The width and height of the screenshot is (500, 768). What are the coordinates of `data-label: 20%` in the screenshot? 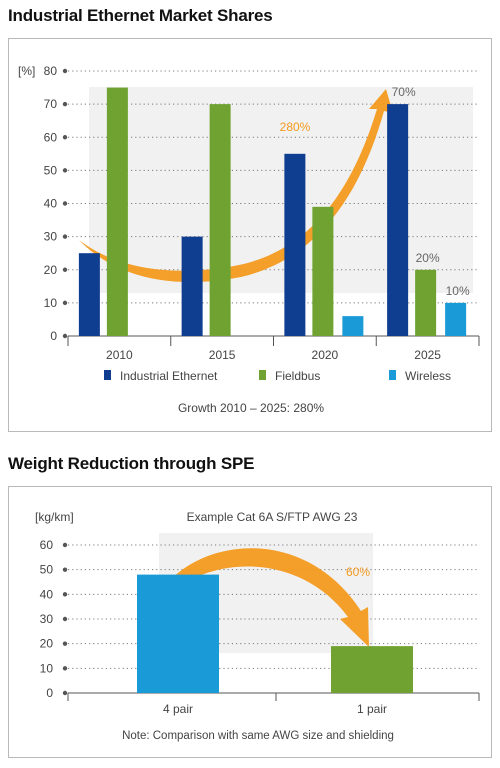 It's located at (428, 258).